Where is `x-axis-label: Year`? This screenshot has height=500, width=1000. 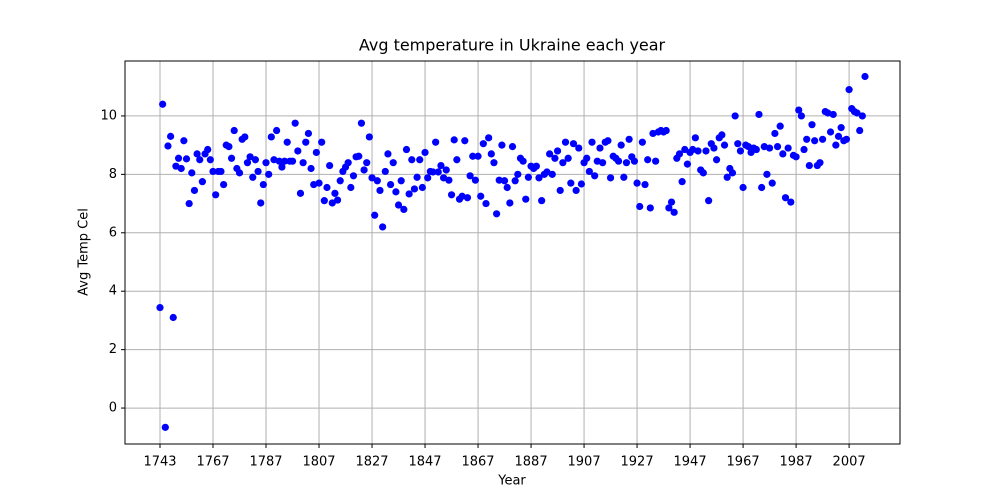 x-axis-label: Year is located at coordinates (511, 481).